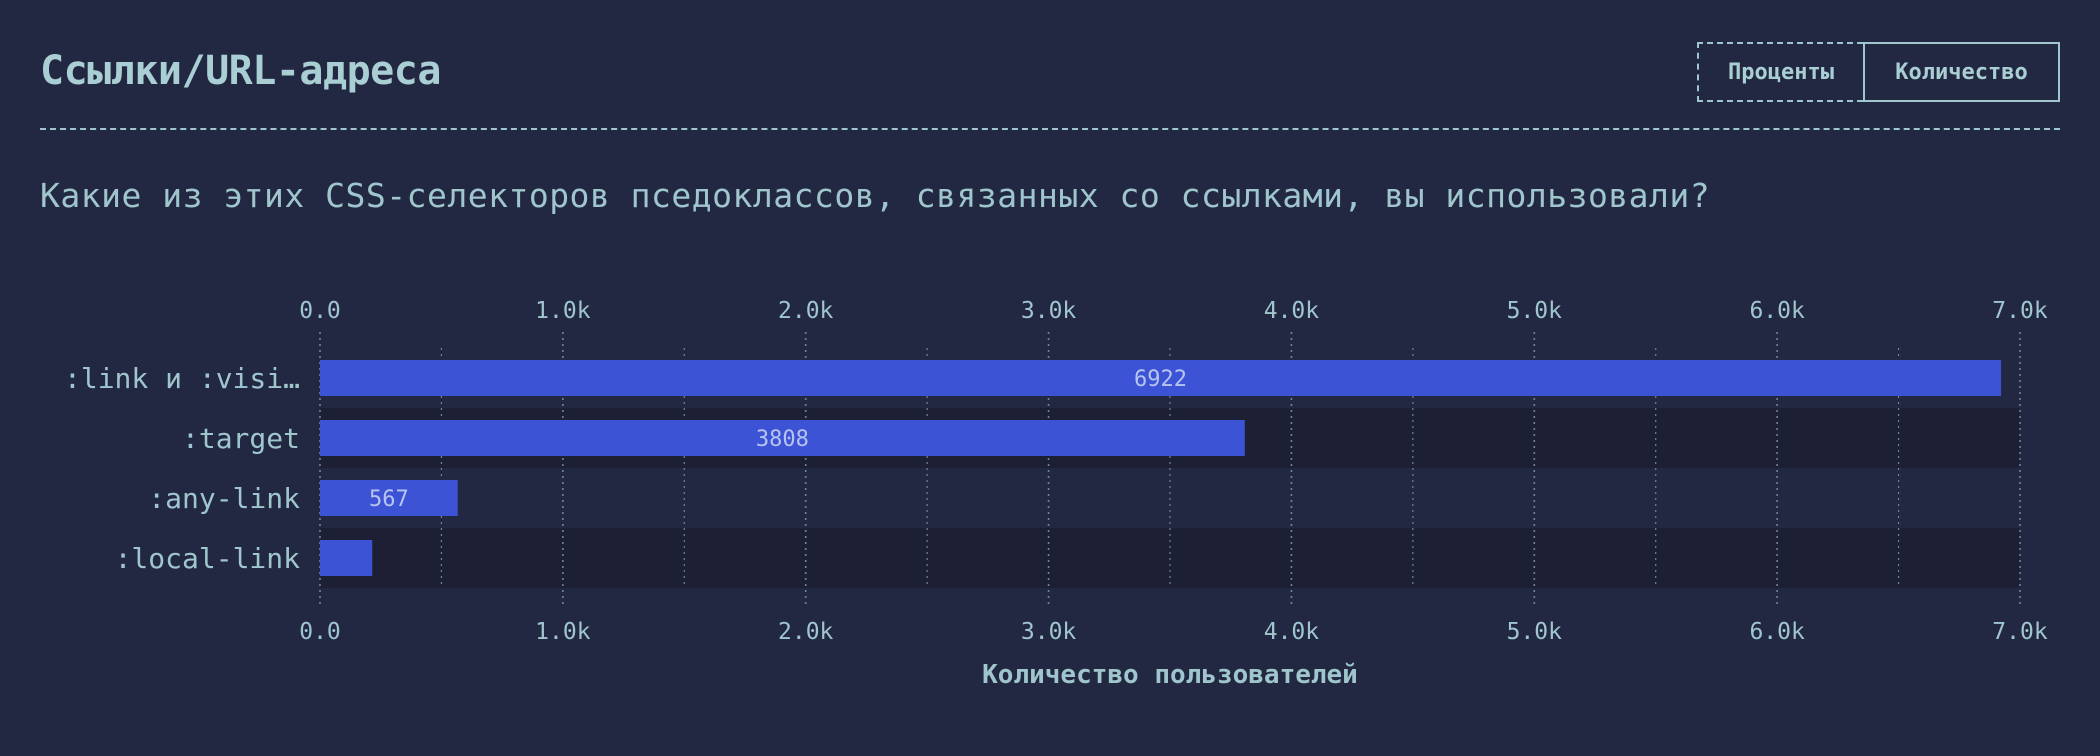 The image size is (2100, 756). Describe the element at coordinates (2020, 311) in the screenshot. I see `x-tick-label-top: 7.0k` at that location.